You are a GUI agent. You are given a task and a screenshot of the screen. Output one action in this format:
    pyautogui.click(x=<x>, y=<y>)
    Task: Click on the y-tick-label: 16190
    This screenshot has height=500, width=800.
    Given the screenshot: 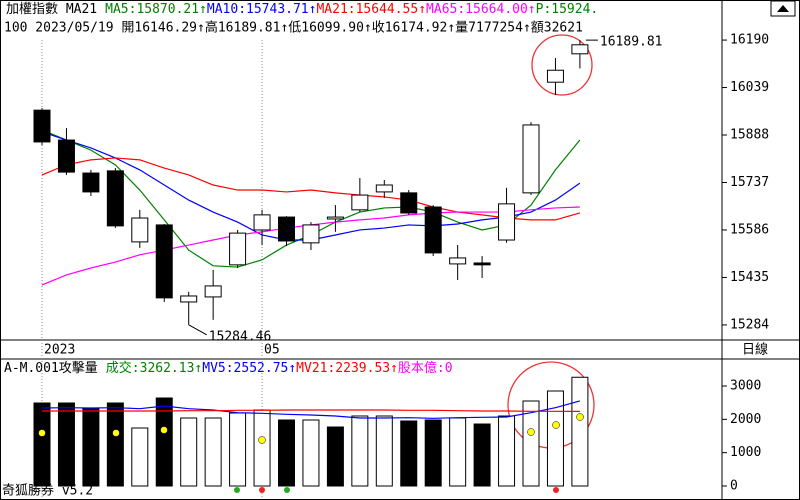 What is the action you would take?
    pyautogui.click(x=749, y=40)
    